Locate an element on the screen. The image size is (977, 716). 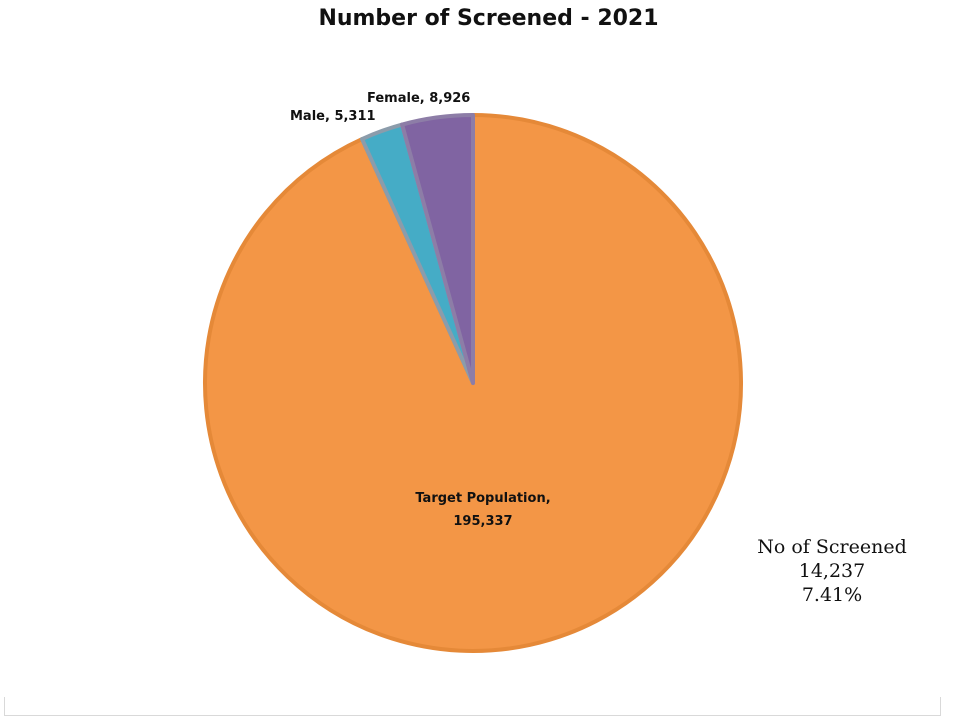
pie-slice-female is located at coordinates (437, 249).